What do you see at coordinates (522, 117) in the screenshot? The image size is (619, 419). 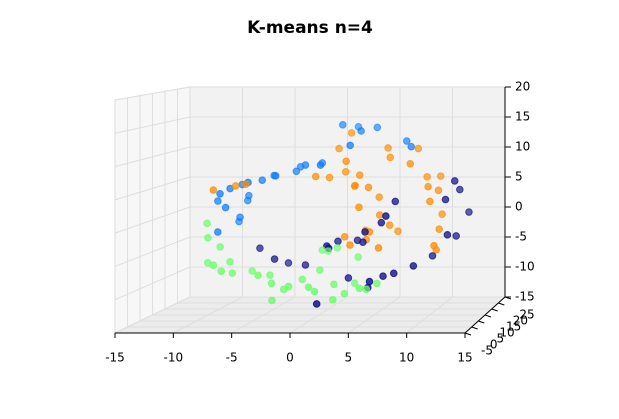 I see `z-tick-label: 15` at bounding box center [522, 117].